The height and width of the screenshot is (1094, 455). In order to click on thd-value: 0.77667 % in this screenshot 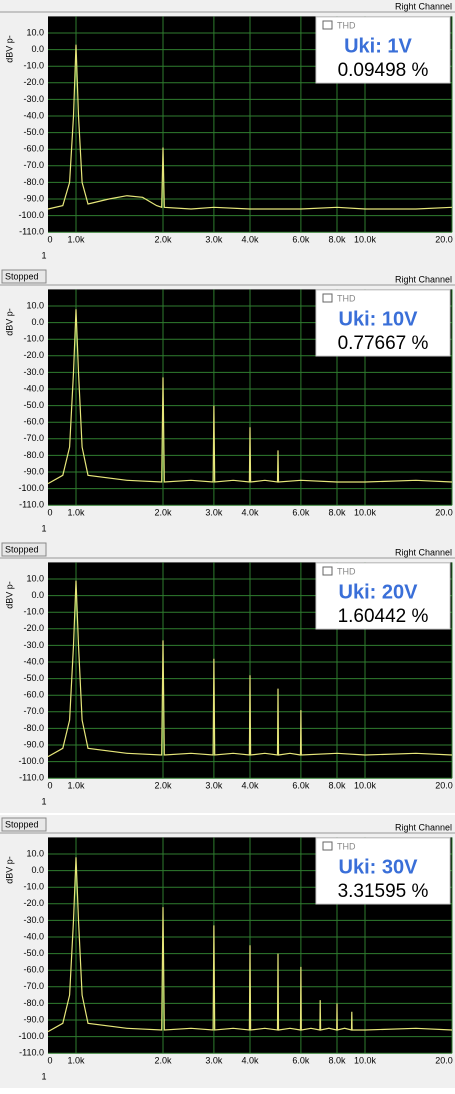, I will do `click(383, 343)`.